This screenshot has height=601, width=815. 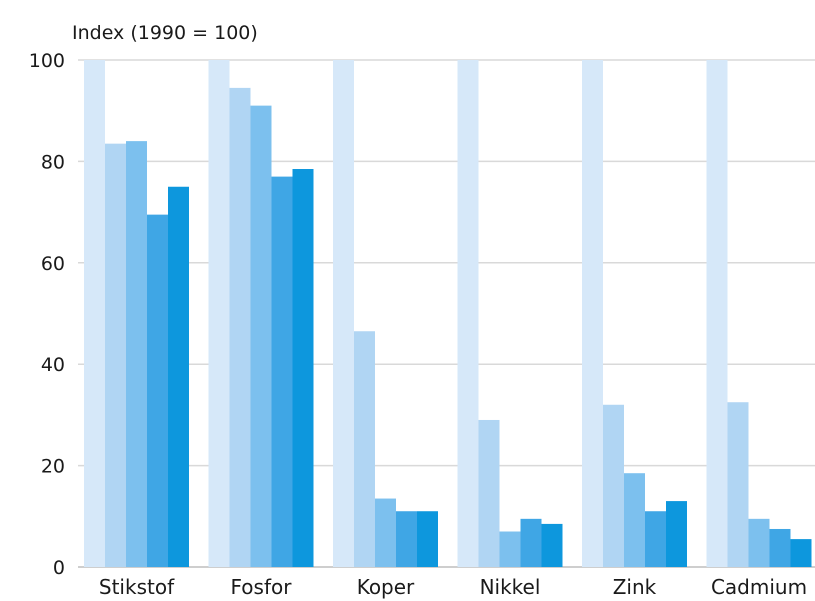 What do you see at coordinates (262, 587) in the screenshot?
I see `x-category-label: Fosfor` at bounding box center [262, 587].